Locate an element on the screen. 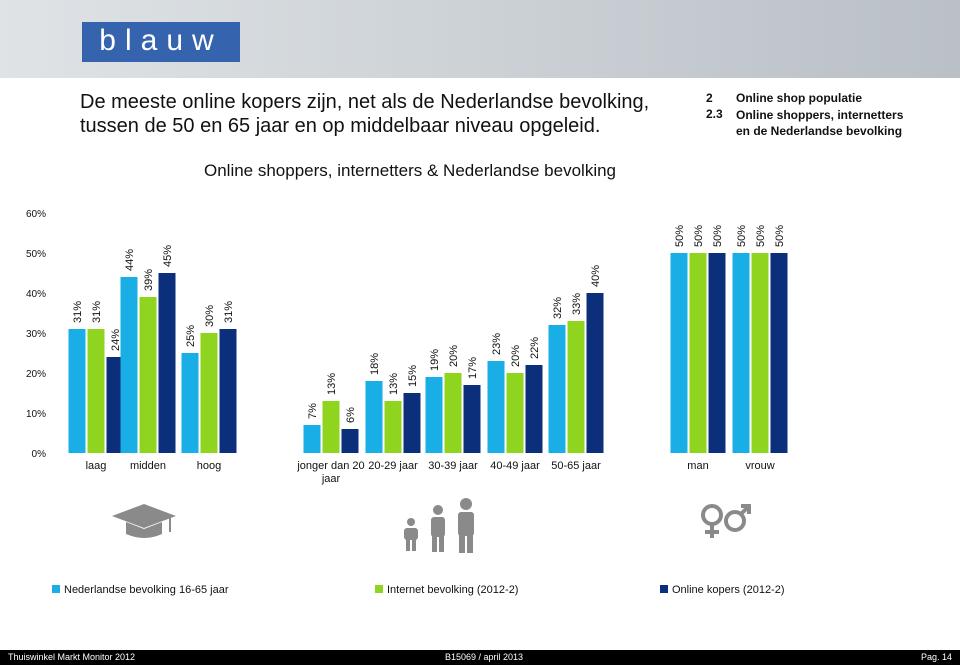  footer-bar is located at coordinates (480, 657).